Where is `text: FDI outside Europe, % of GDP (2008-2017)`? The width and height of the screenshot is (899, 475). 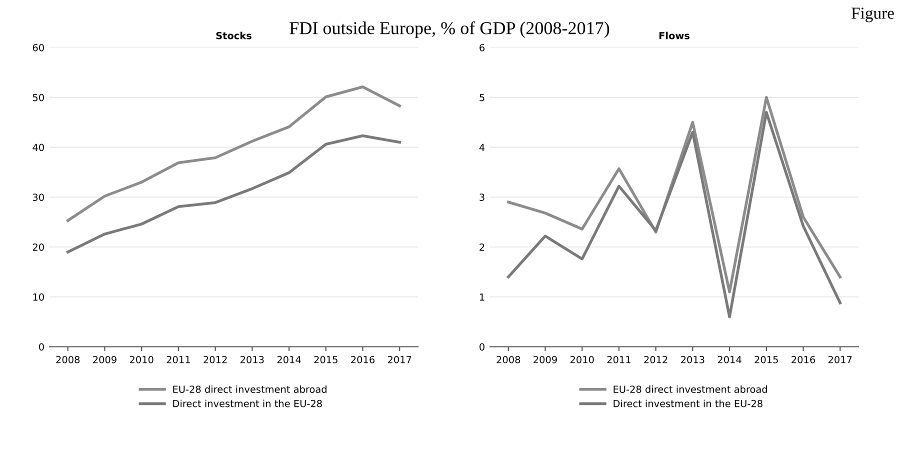
text: FDI outside Europe, % of GDP (2008-2017) is located at coordinates (450, 29).